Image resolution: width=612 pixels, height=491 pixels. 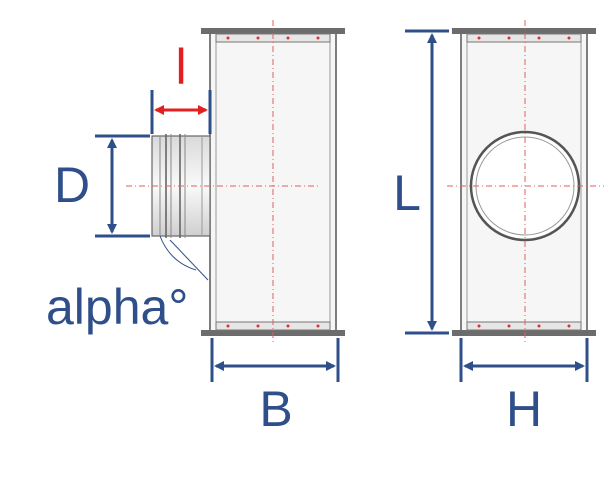 What do you see at coordinates (117, 307) in the screenshot?
I see `label-alpha: alpha°` at bounding box center [117, 307].